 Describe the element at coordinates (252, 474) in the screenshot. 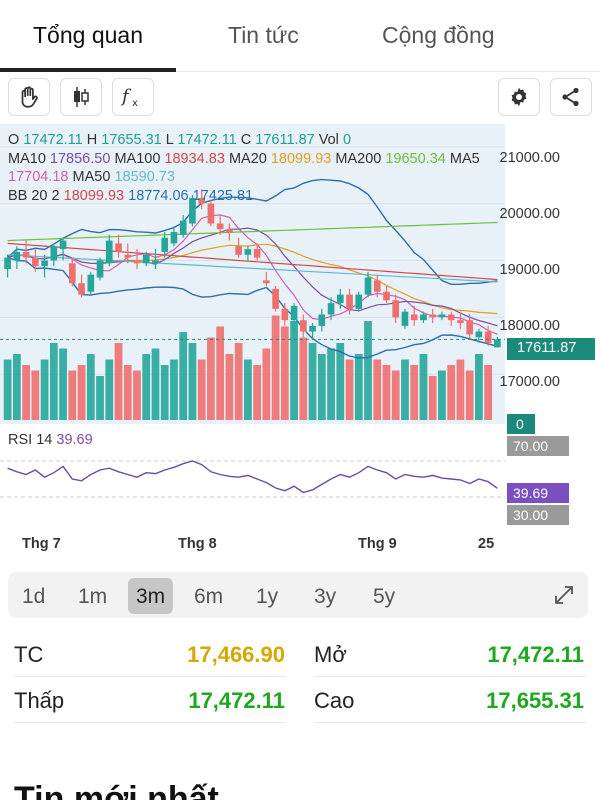

I see `rsi-panel` at that location.